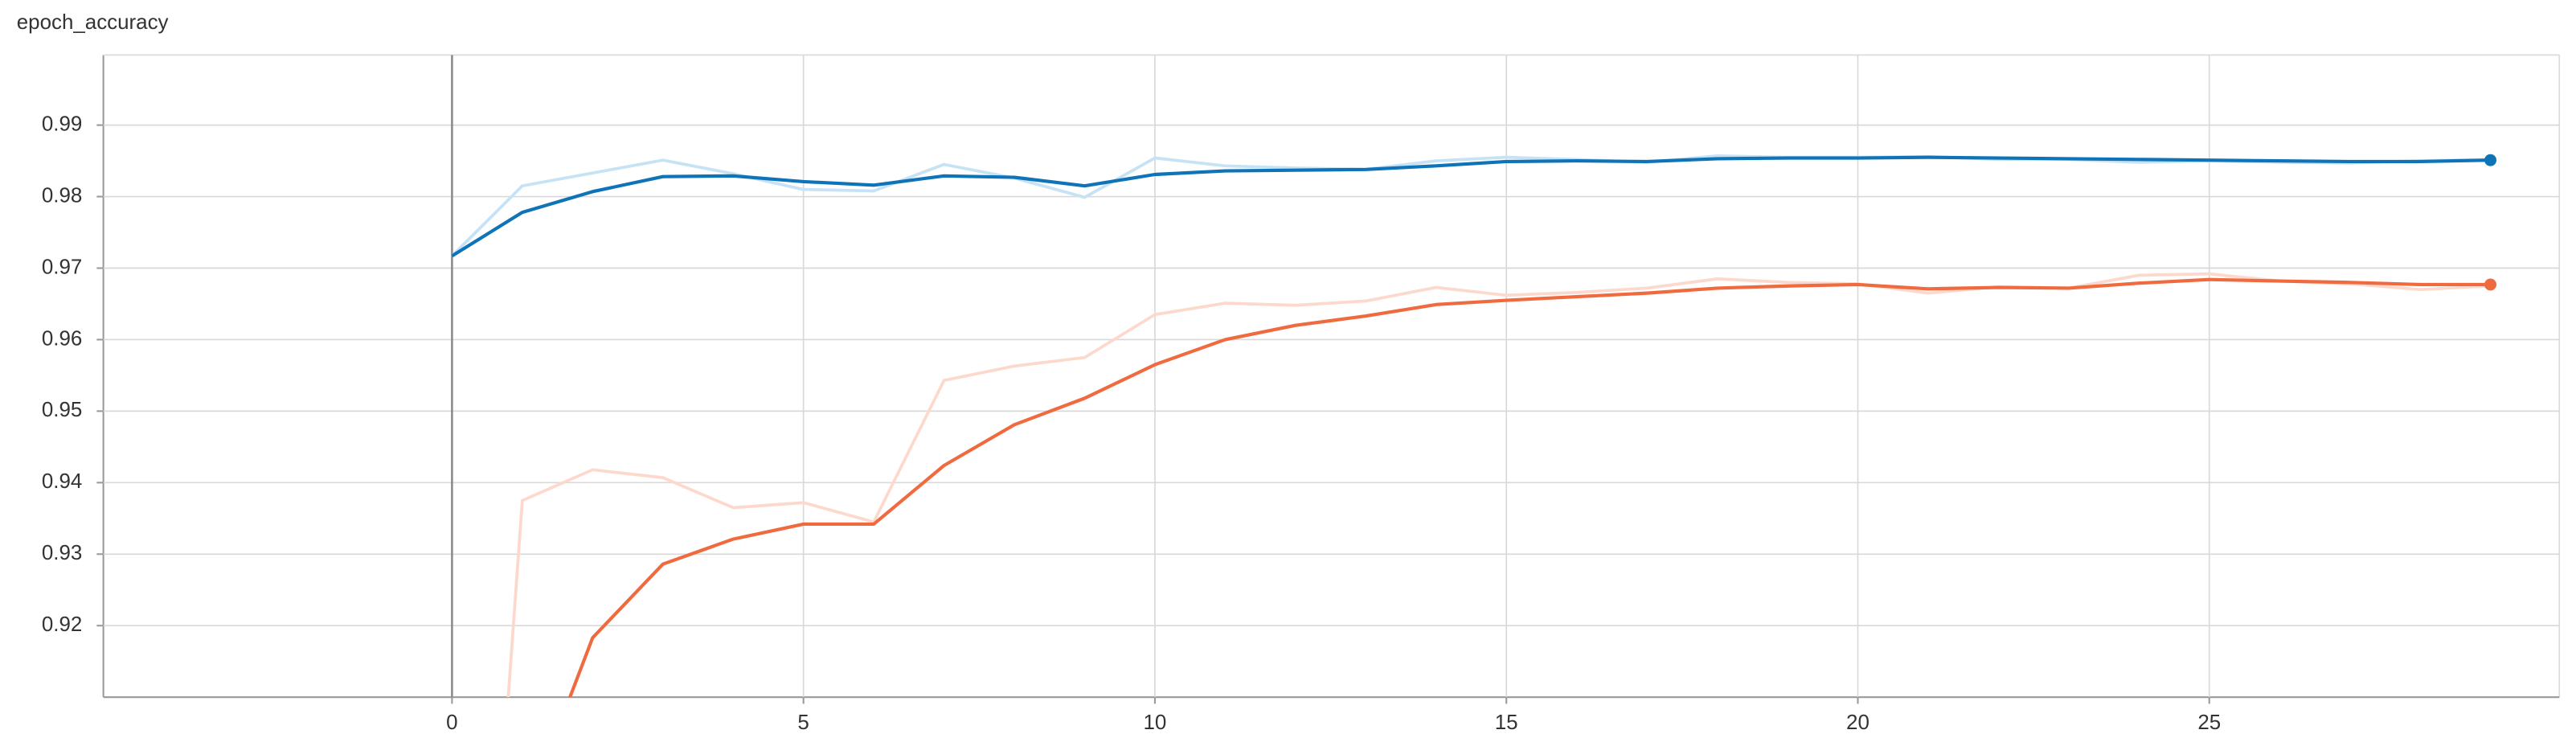 The image size is (2576, 734). Describe the element at coordinates (2209, 722) in the screenshot. I see `x-tick-label: 25` at that location.